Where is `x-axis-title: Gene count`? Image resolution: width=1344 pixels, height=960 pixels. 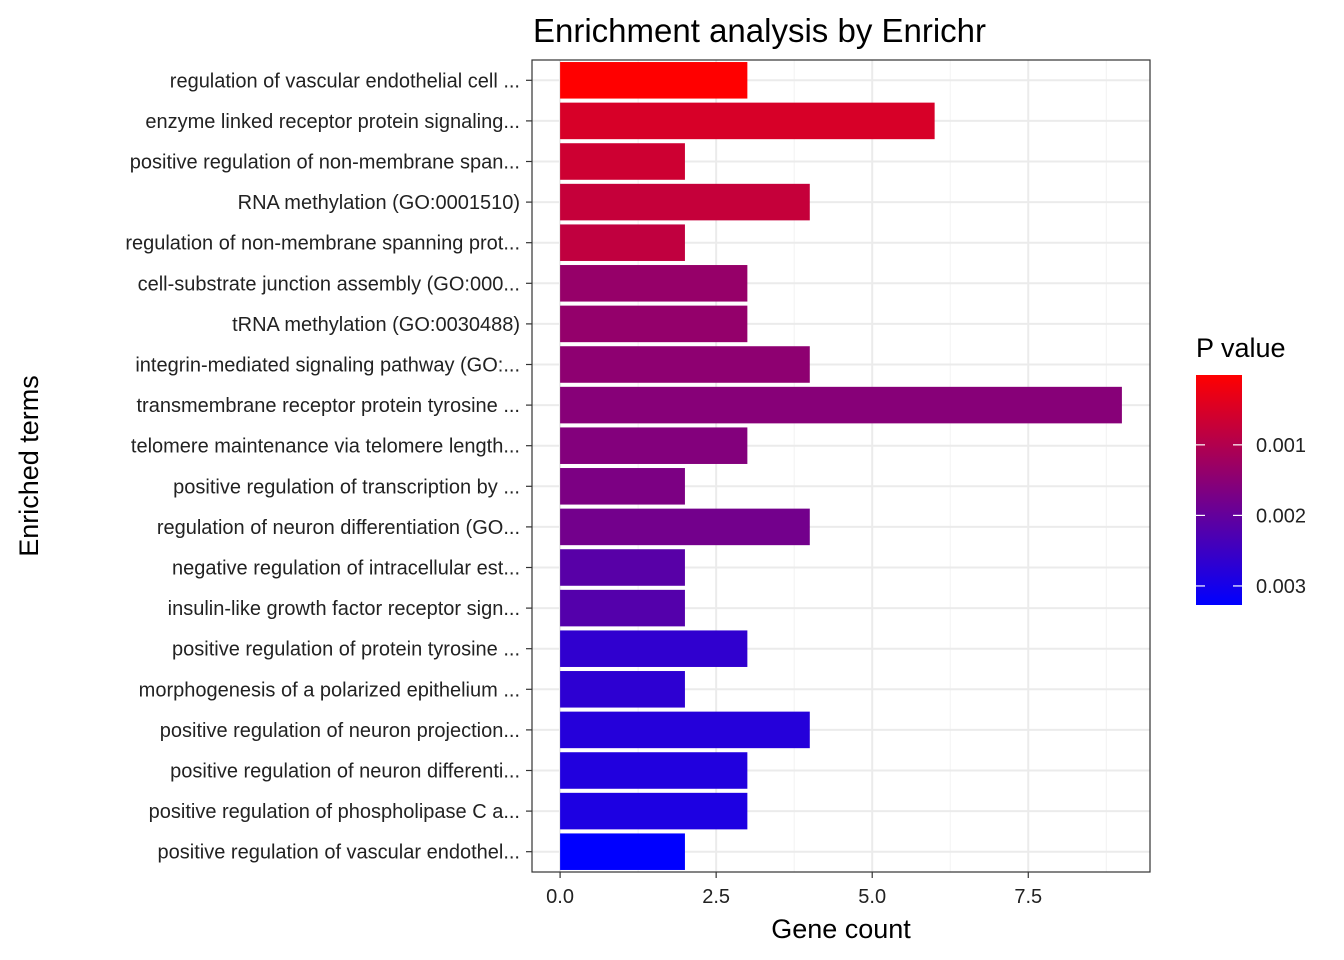
x-axis-title: Gene count is located at coordinates (841, 929).